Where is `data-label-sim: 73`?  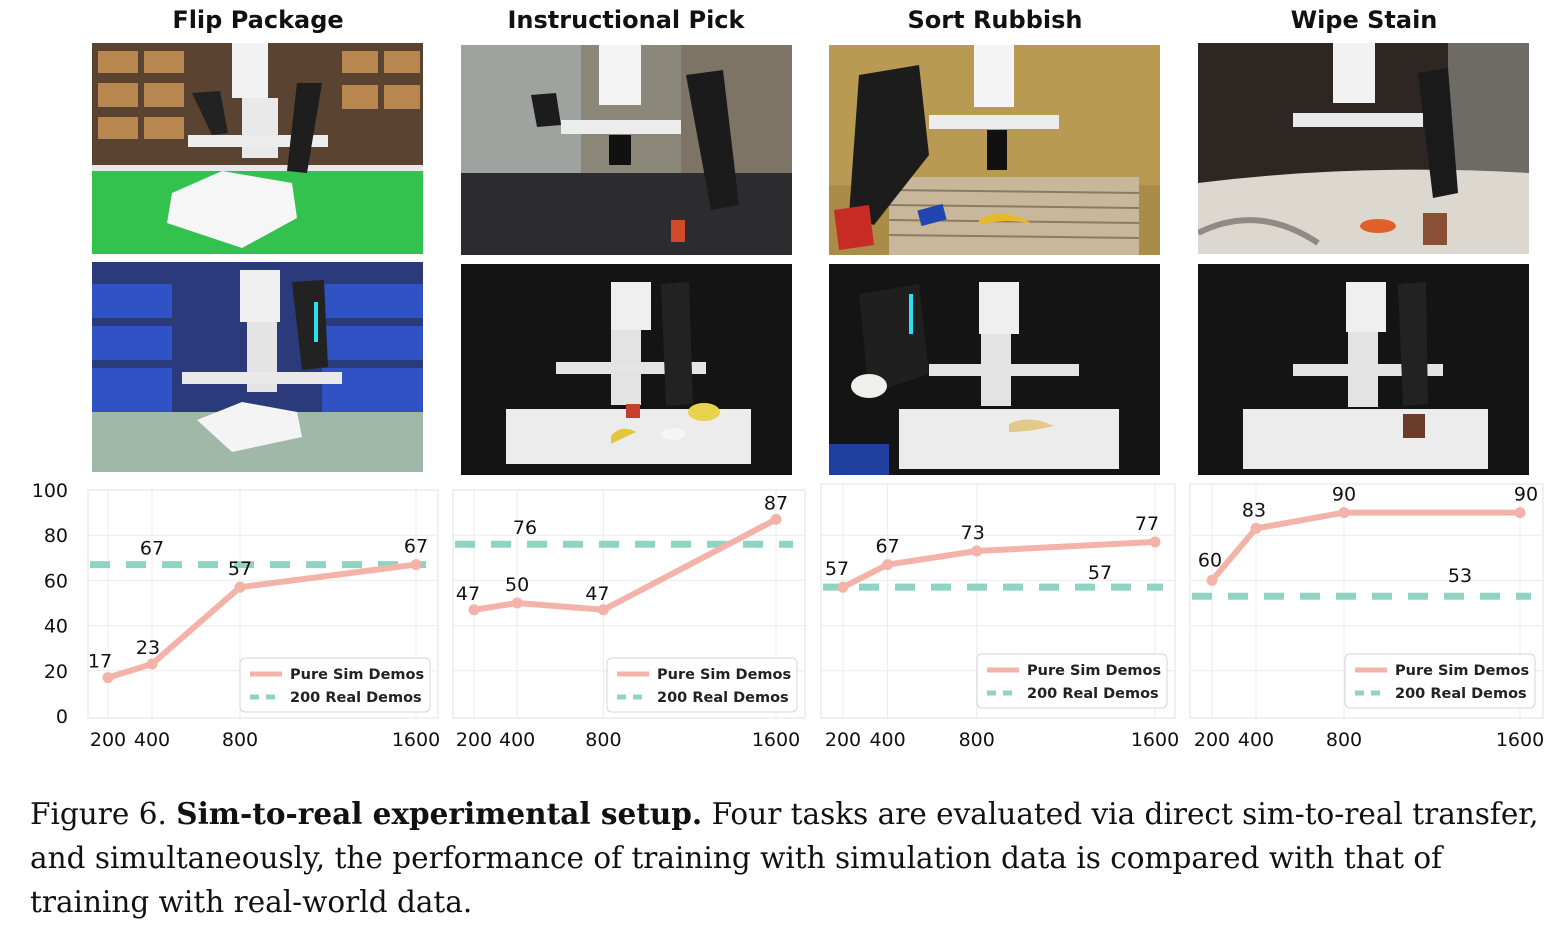
data-label-sim: 73 is located at coordinates (973, 533).